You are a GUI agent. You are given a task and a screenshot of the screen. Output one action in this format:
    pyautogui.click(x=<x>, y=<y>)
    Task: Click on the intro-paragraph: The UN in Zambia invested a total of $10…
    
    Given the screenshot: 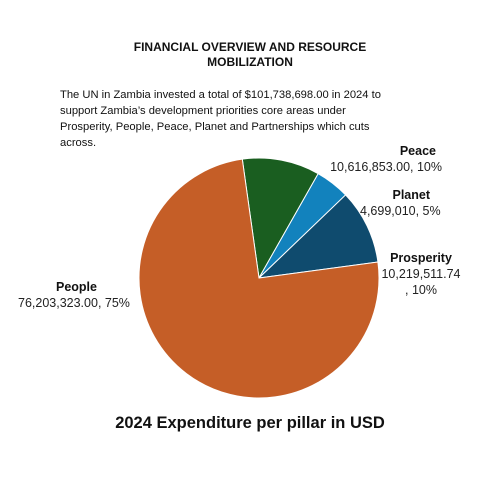 What is the action you would take?
    pyautogui.click(x=220, y=119)
    